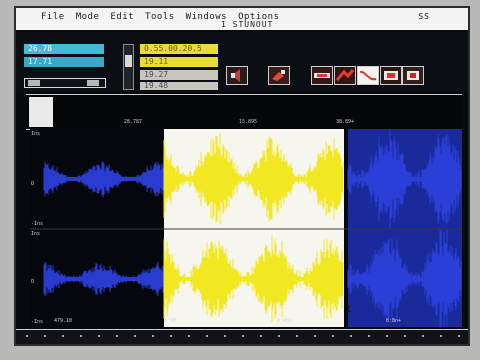  I want to click on loop-icon, so click(345, 75).